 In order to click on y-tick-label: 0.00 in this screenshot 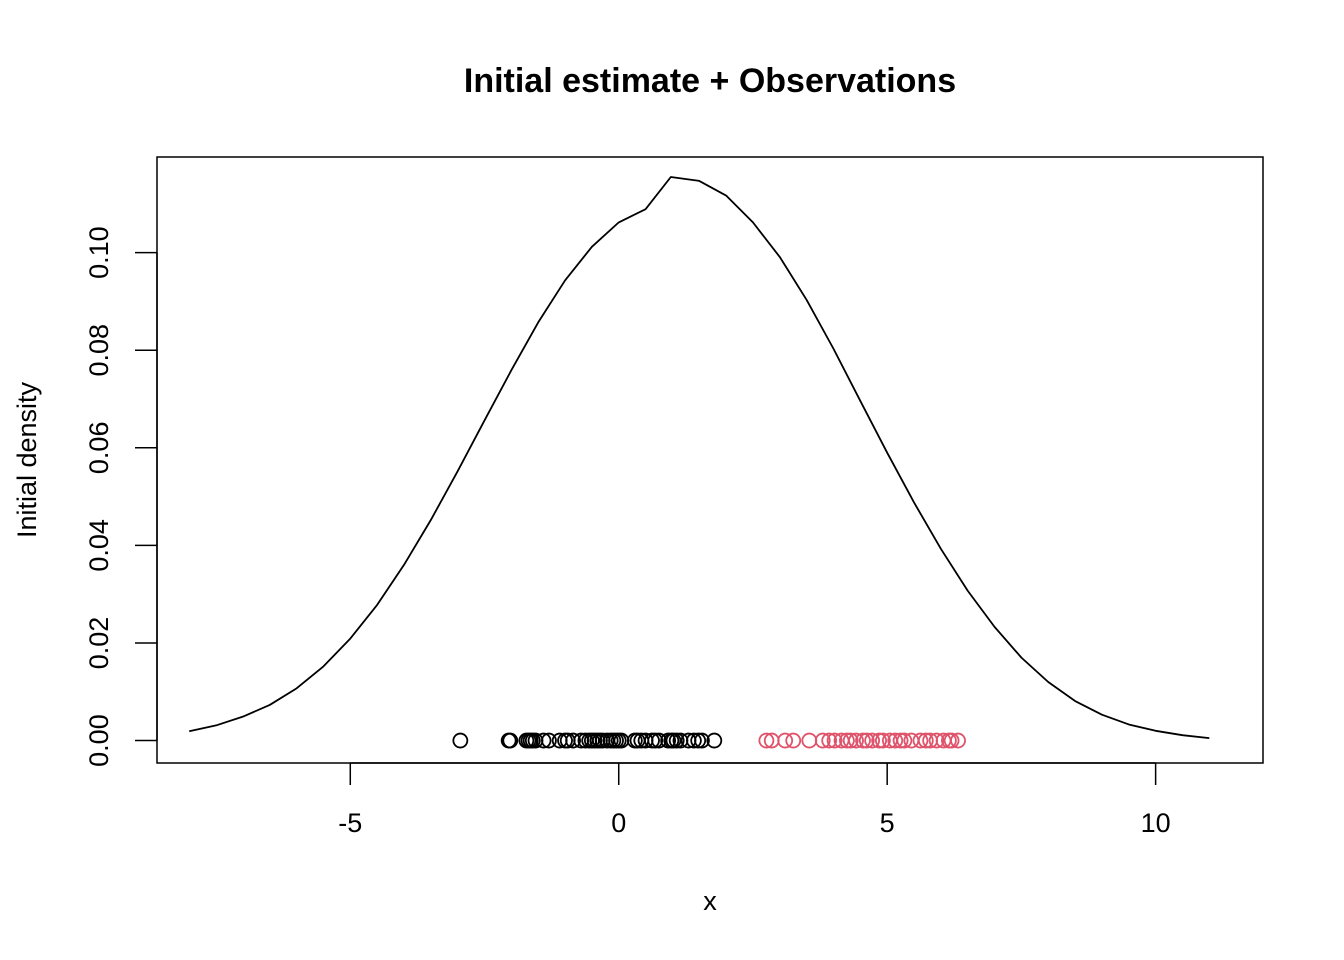, I will do `click(99, 740)`.